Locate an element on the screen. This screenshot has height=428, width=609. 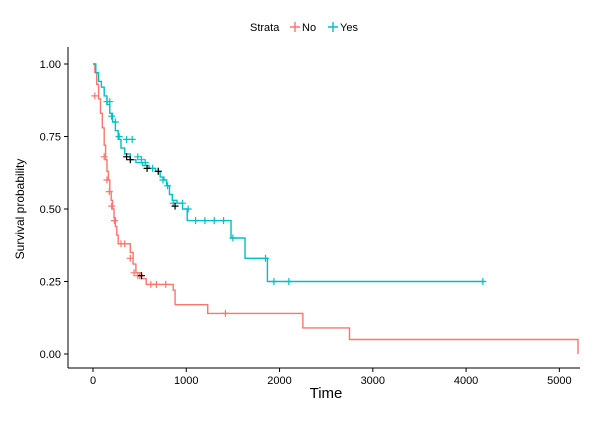
x-tick-label: 2000 is located at coordinates (279, 381).